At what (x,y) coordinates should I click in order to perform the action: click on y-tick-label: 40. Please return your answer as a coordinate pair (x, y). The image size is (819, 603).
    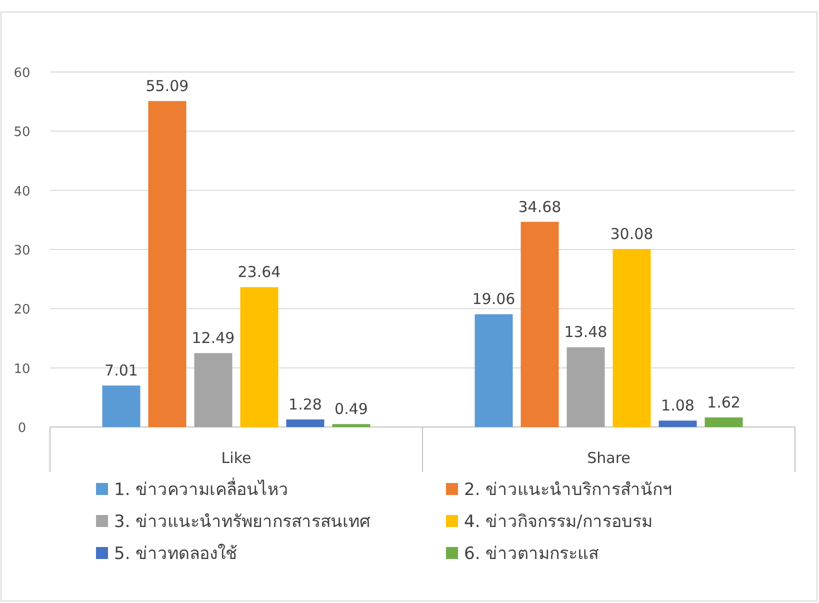
    Looking at the image, I should click on (22, 192).